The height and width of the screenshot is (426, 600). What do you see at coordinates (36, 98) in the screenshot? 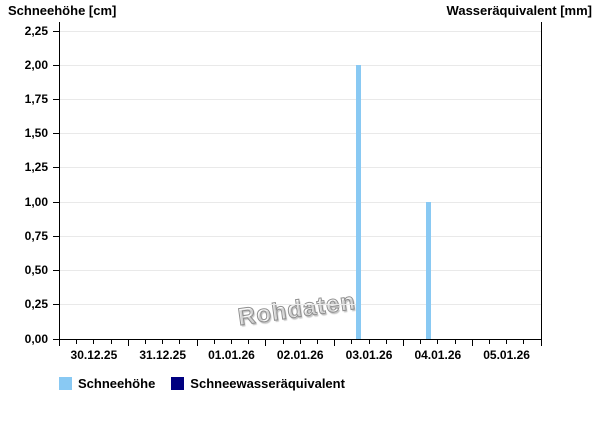
I see `y-tick-label: 1,75` at bounding box center [36, 98].